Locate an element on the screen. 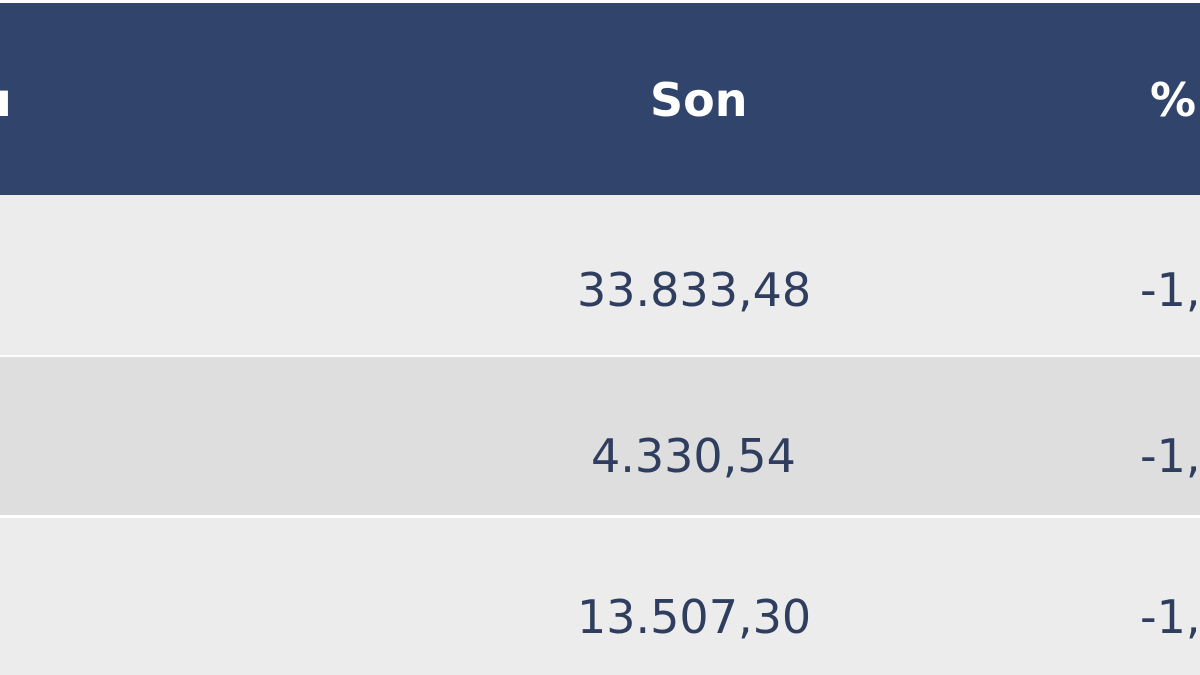 The width and height of the screenshot is (1200, 675). change-cell: -1,9 is located at coordinates (1170, 617).